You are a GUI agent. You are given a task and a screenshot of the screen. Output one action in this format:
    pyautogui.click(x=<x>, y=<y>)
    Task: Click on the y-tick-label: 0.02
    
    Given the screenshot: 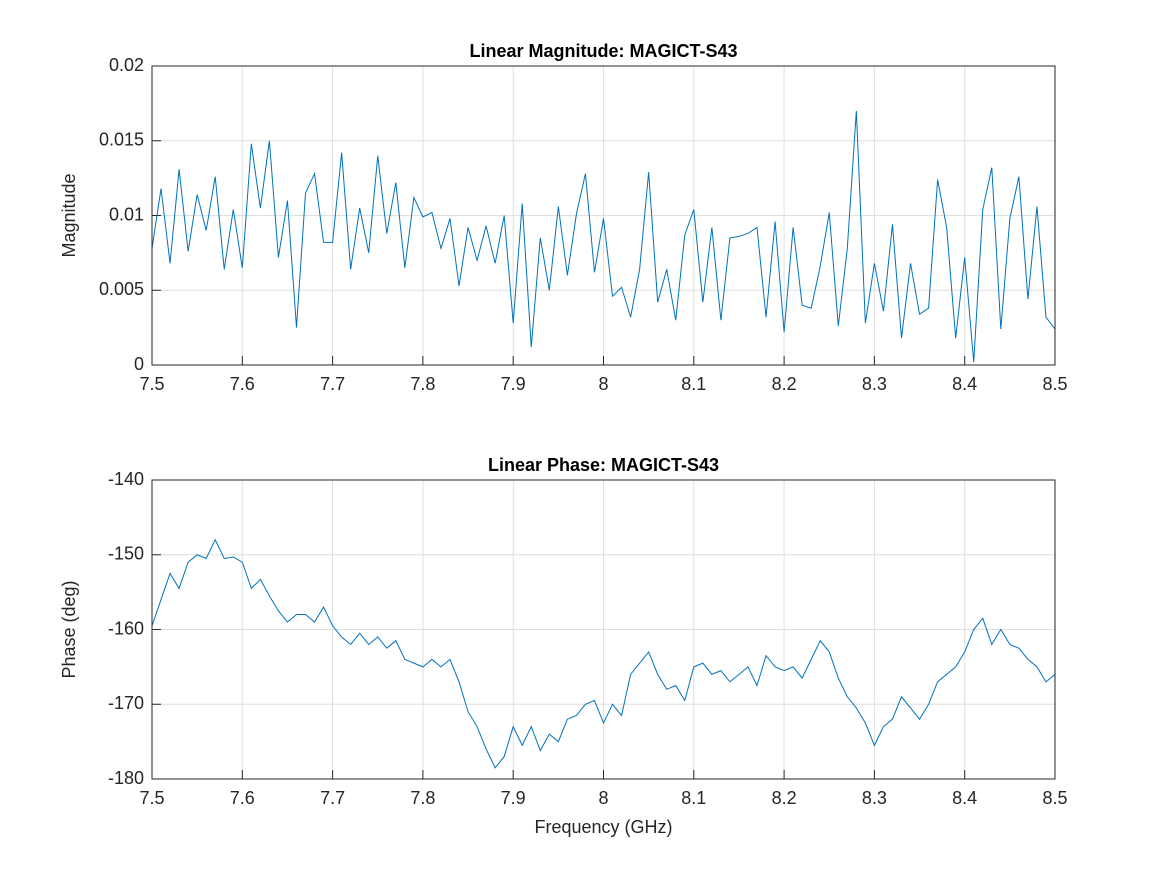 What is the action you would take?
    pyautogui.click(x=126, y=65)
    